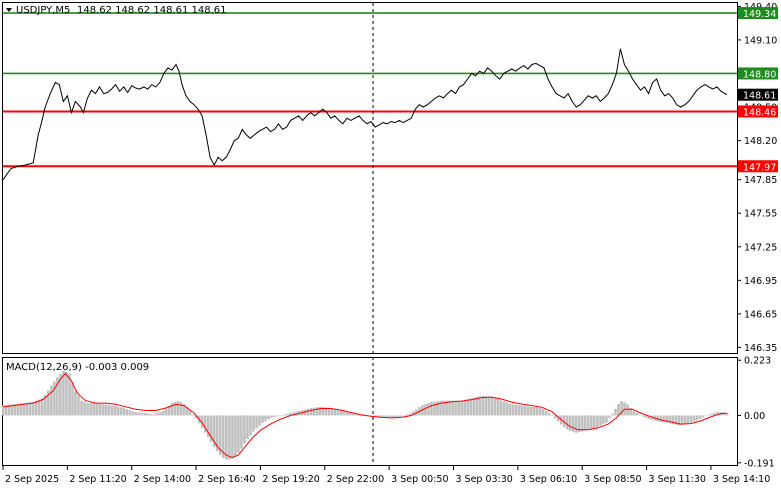 Image resolution: width=781 pixels, height=493 pixels. Describe the element at coordinates (355, 479) in the screenshot. I see `time-tick-label: 2 Sep 22:00` at that location.